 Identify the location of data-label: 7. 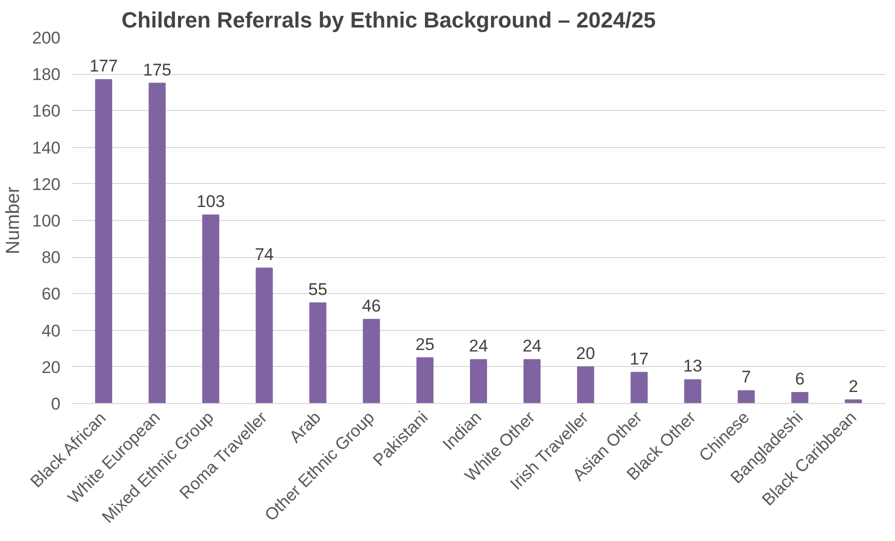
(747, 377).